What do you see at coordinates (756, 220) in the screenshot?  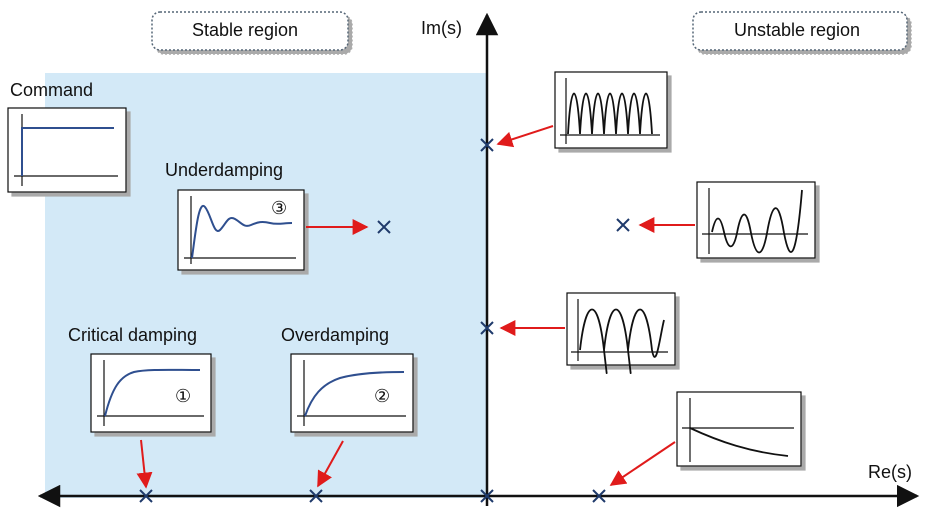 I see `growing-oscillation-plot` at bounding box center [756, 220].